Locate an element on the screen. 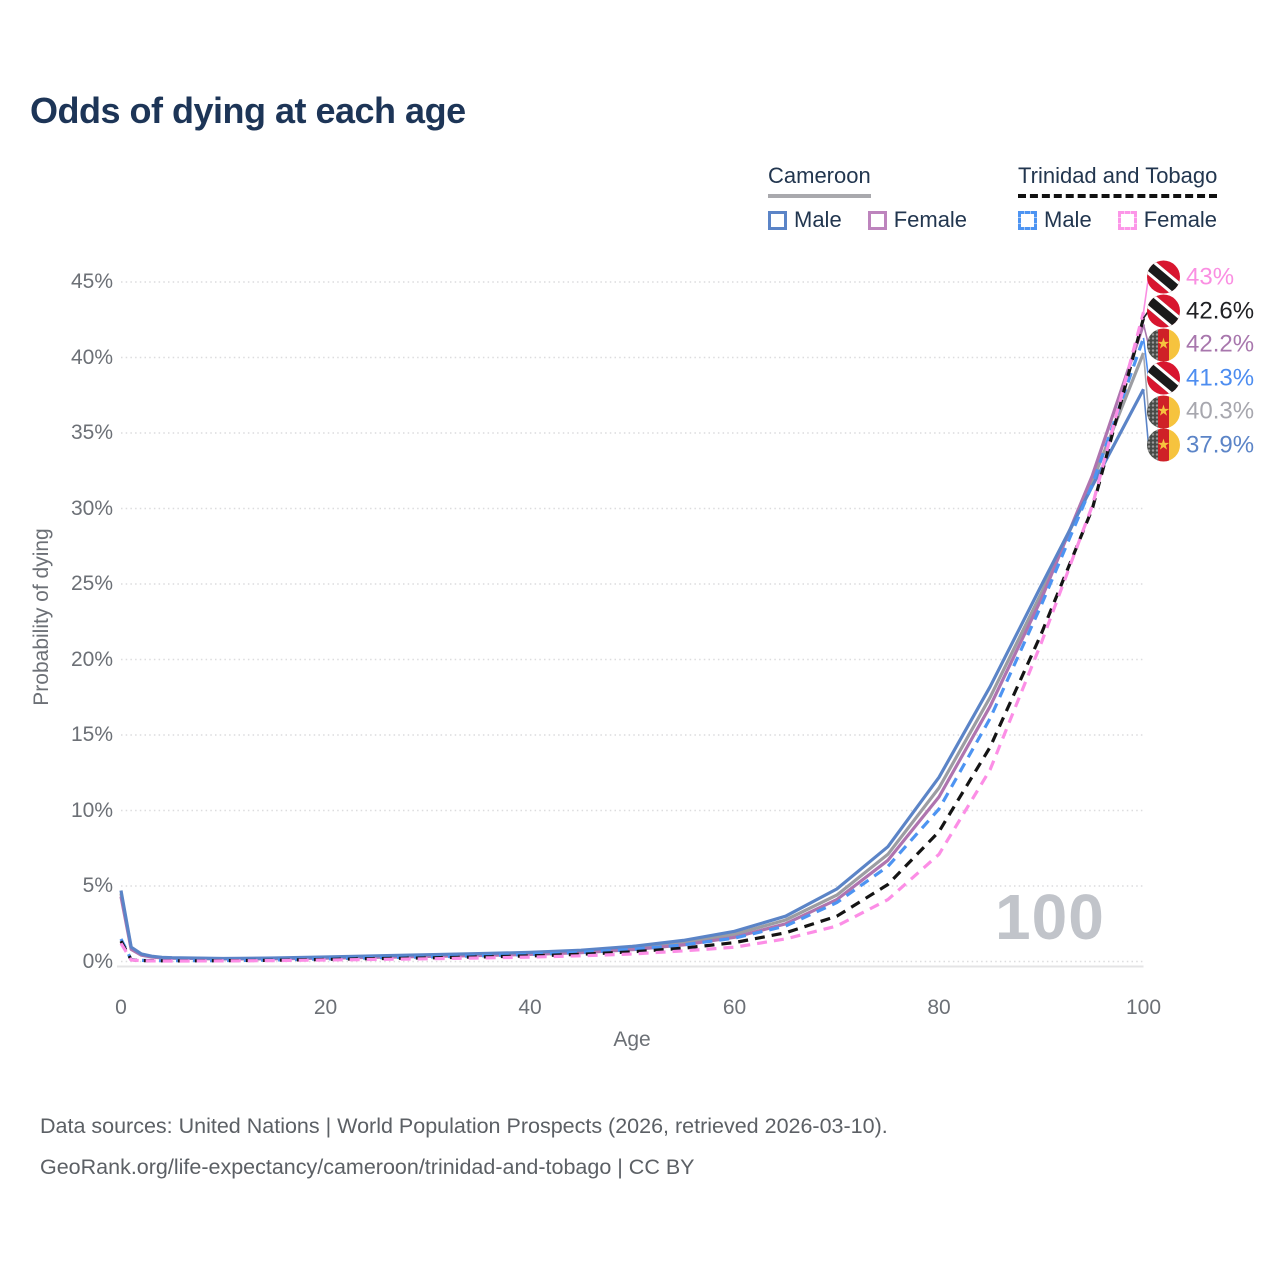  legend-country-cameroon: Cameroon is located at coordinates (819, 180).